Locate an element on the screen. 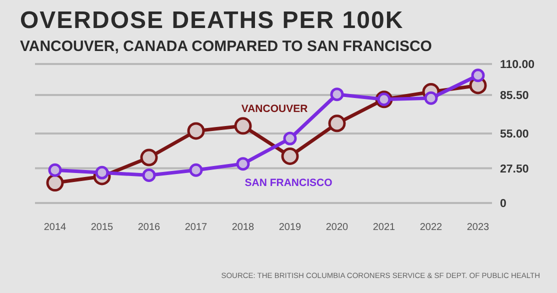 Image resolution: width=557 pixels, height=293 pixels. x-tick-label: 2021 is located at coordinates (384, 227).